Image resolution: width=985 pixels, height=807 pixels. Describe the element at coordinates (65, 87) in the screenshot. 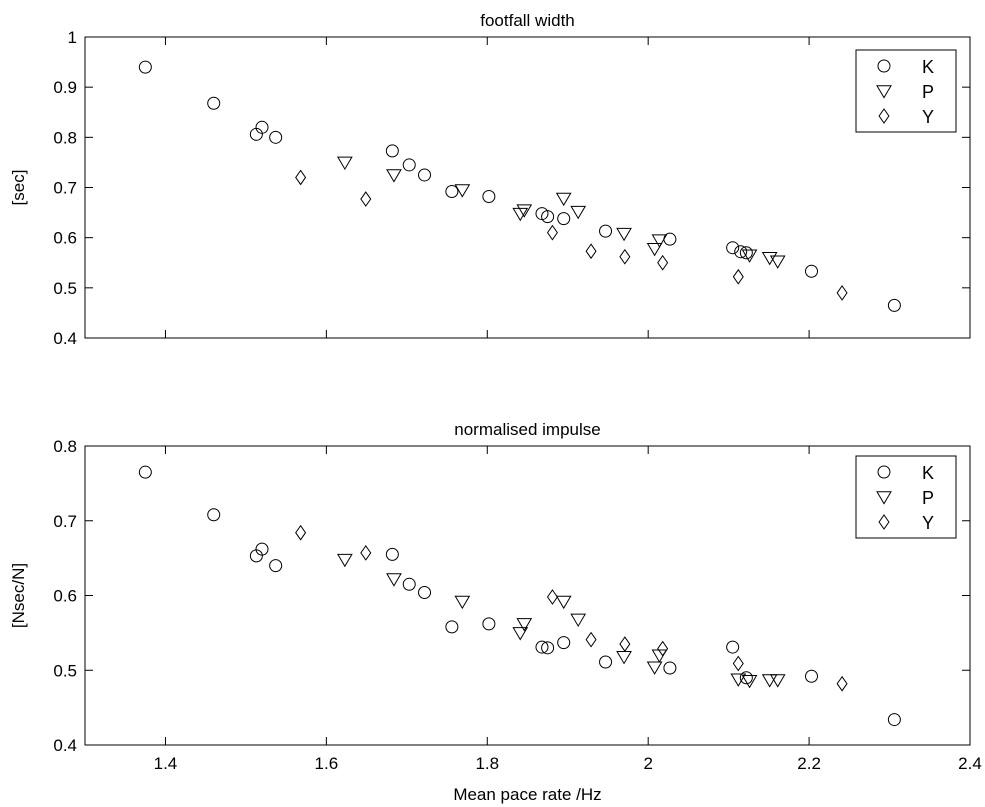

I see `footfall-ytick-label: 0.9` at that location.